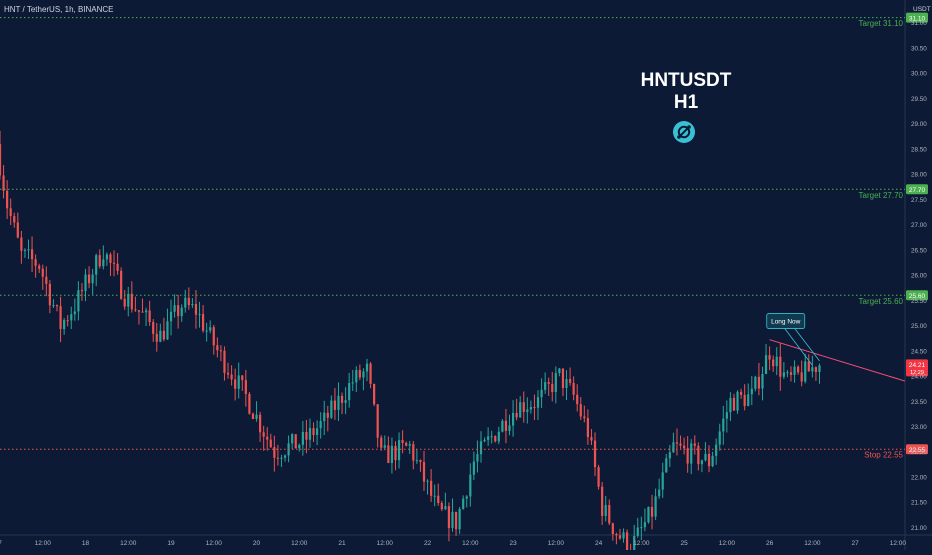  What do you see at coordinates (798, 347) in the screenshot?
I see `note-pointer-a` at bounding box center [798, 347].